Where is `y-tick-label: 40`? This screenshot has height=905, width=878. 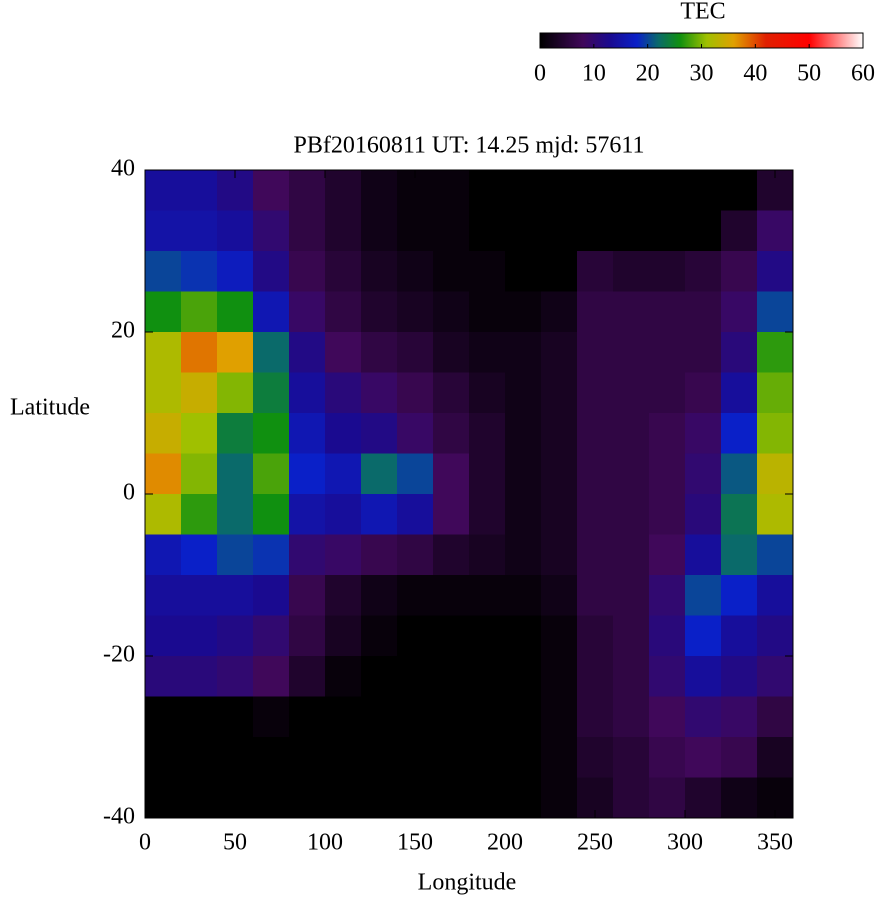 y-tick-label: 40 is located at coordinates (123, 169).